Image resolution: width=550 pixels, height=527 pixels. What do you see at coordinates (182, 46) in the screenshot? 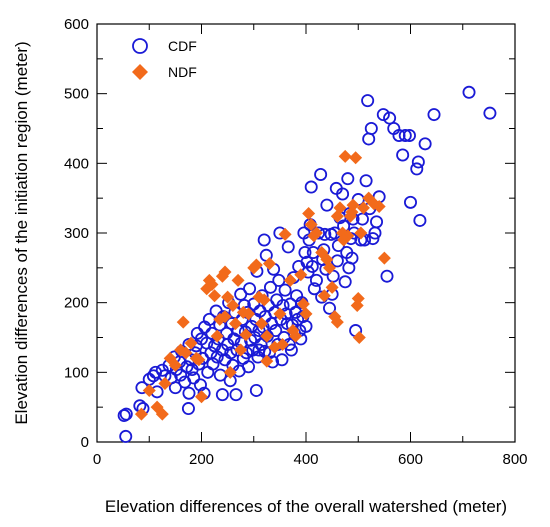
I see `legend-label-cdf: CDF` at bounding box center [182, 46].